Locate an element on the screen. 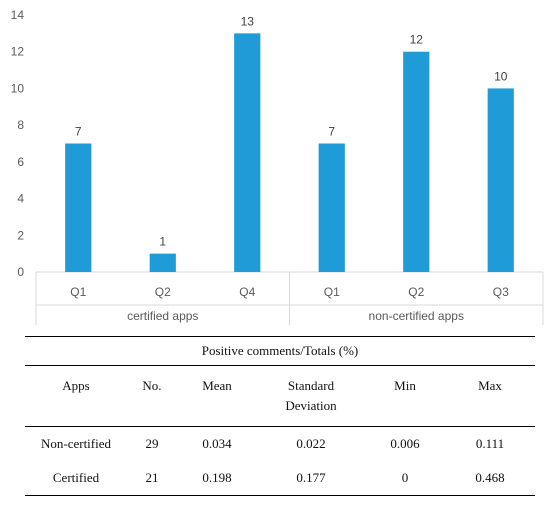  header-apps: Apps is located at coordinates (76, 396).